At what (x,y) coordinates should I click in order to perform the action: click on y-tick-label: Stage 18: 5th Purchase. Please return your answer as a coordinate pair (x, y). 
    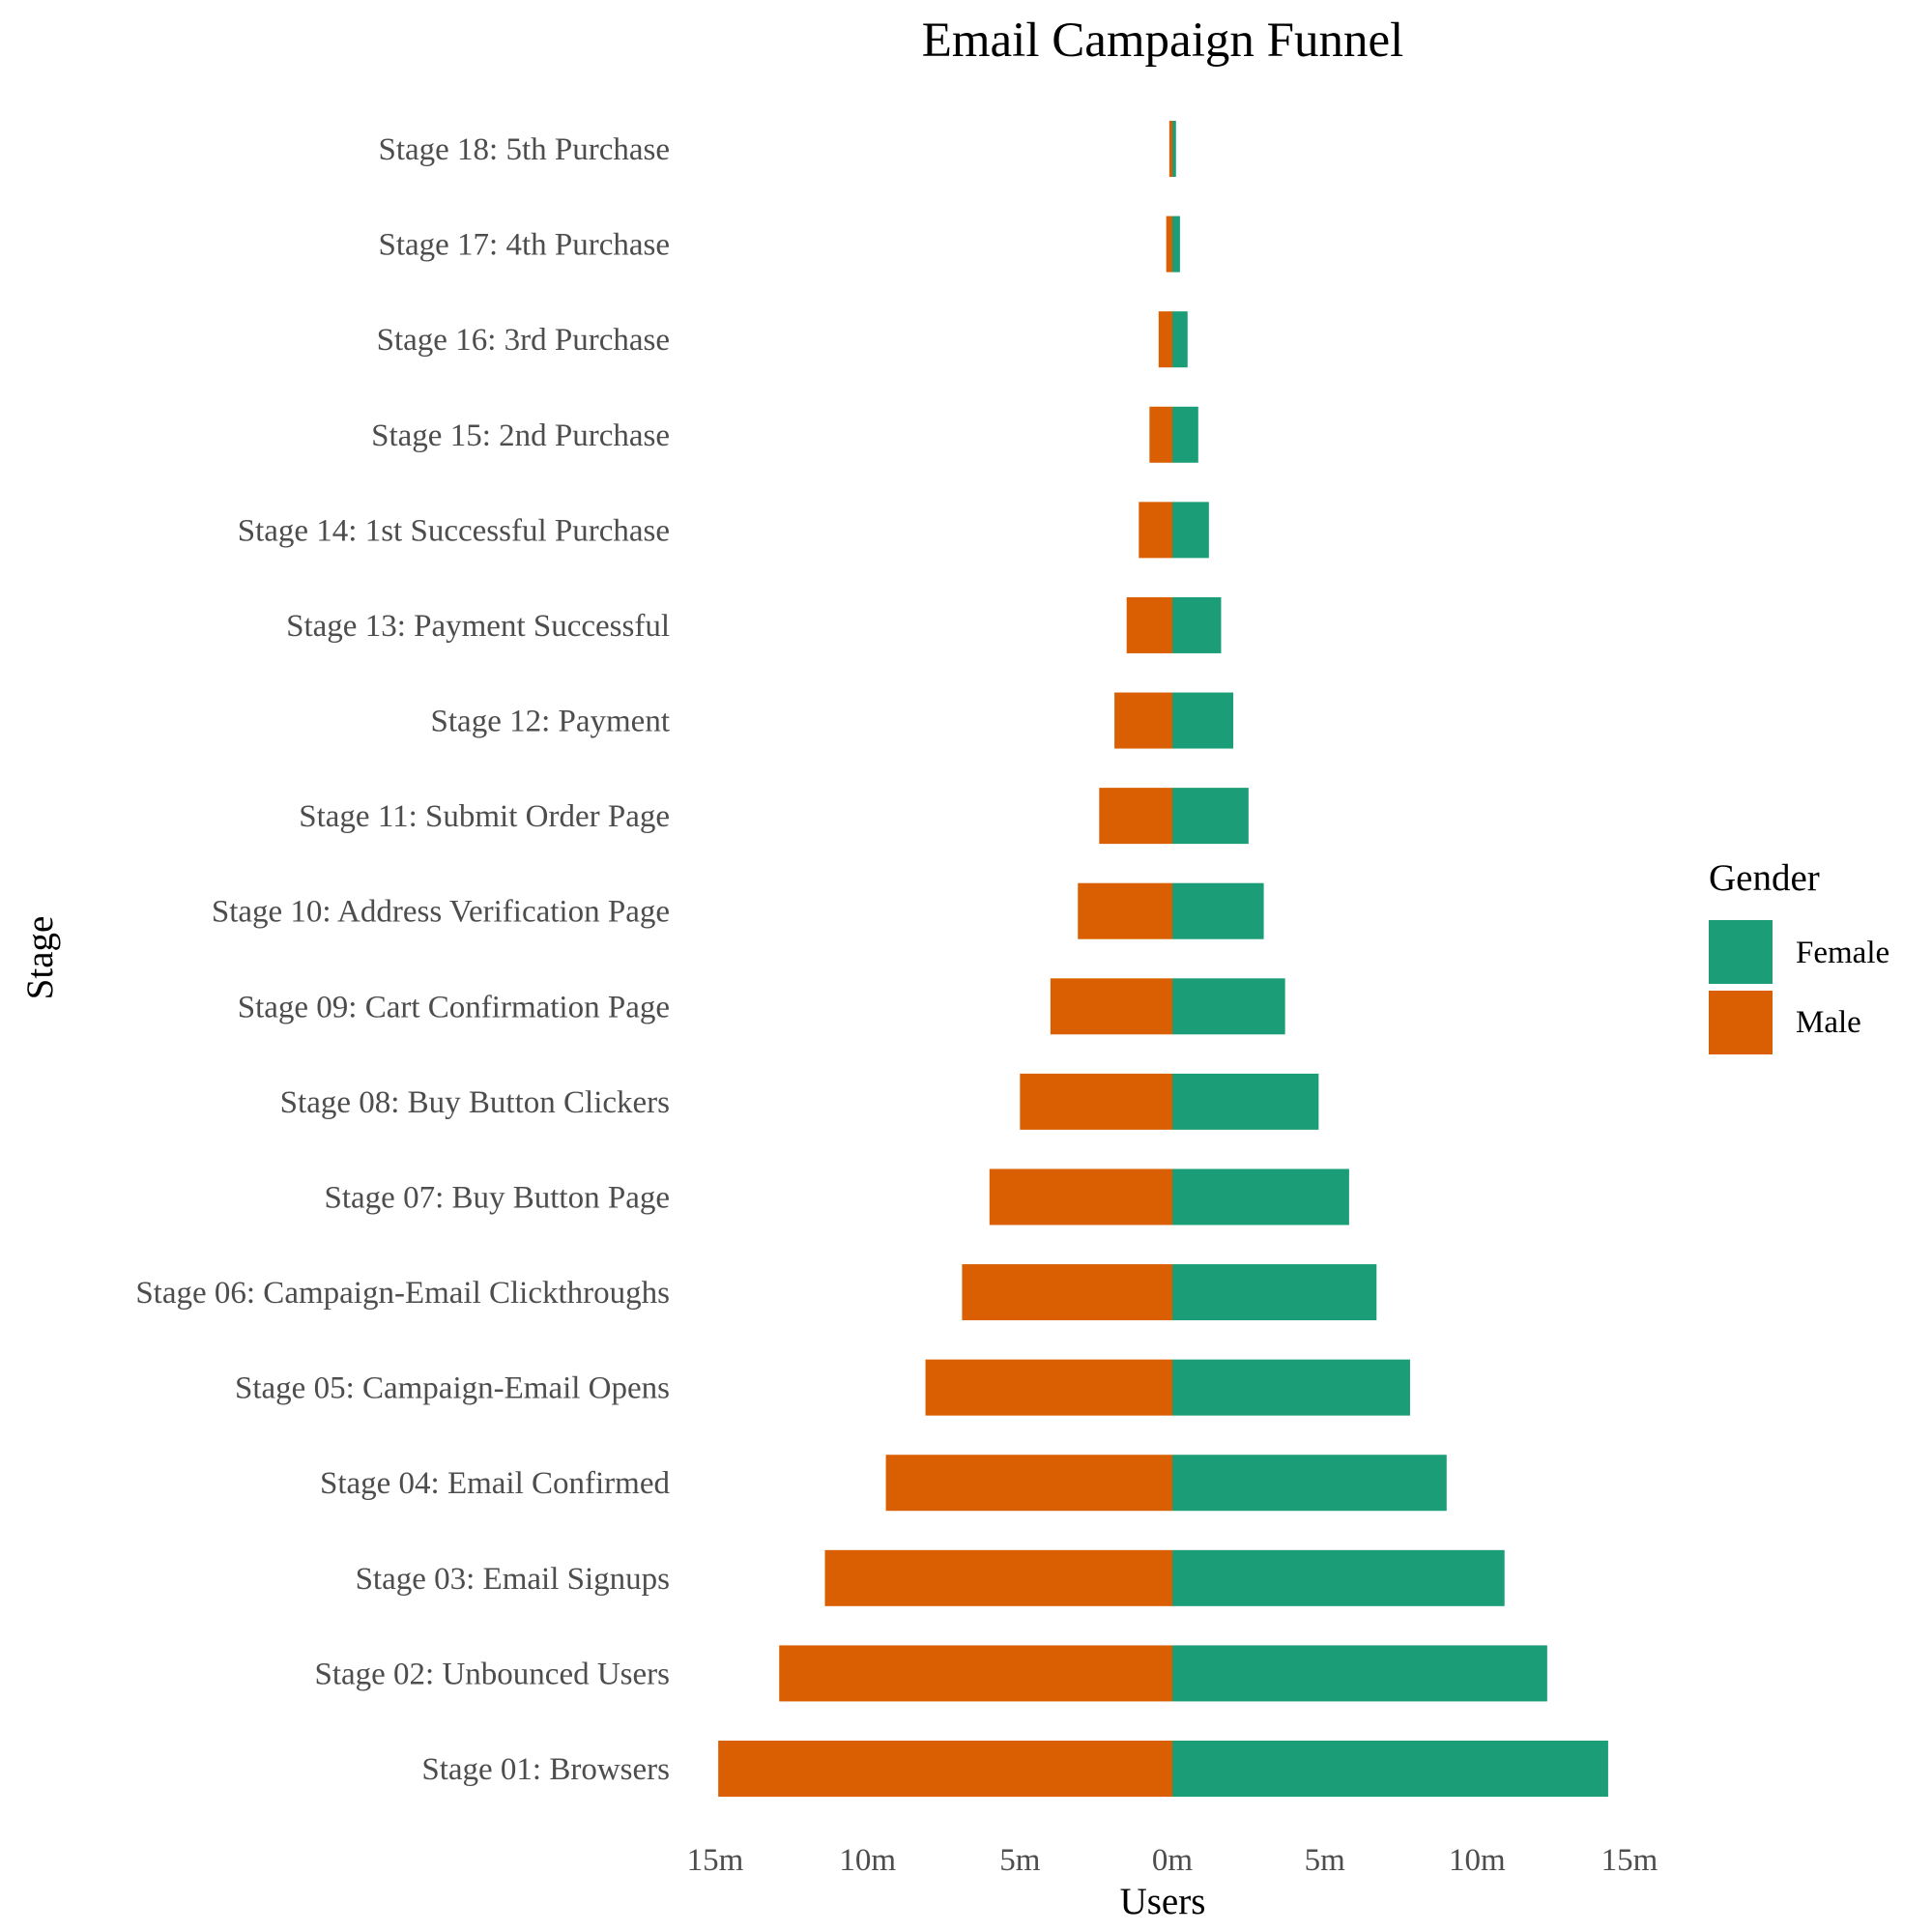
    Looking at the image, I should click on (524, 149).